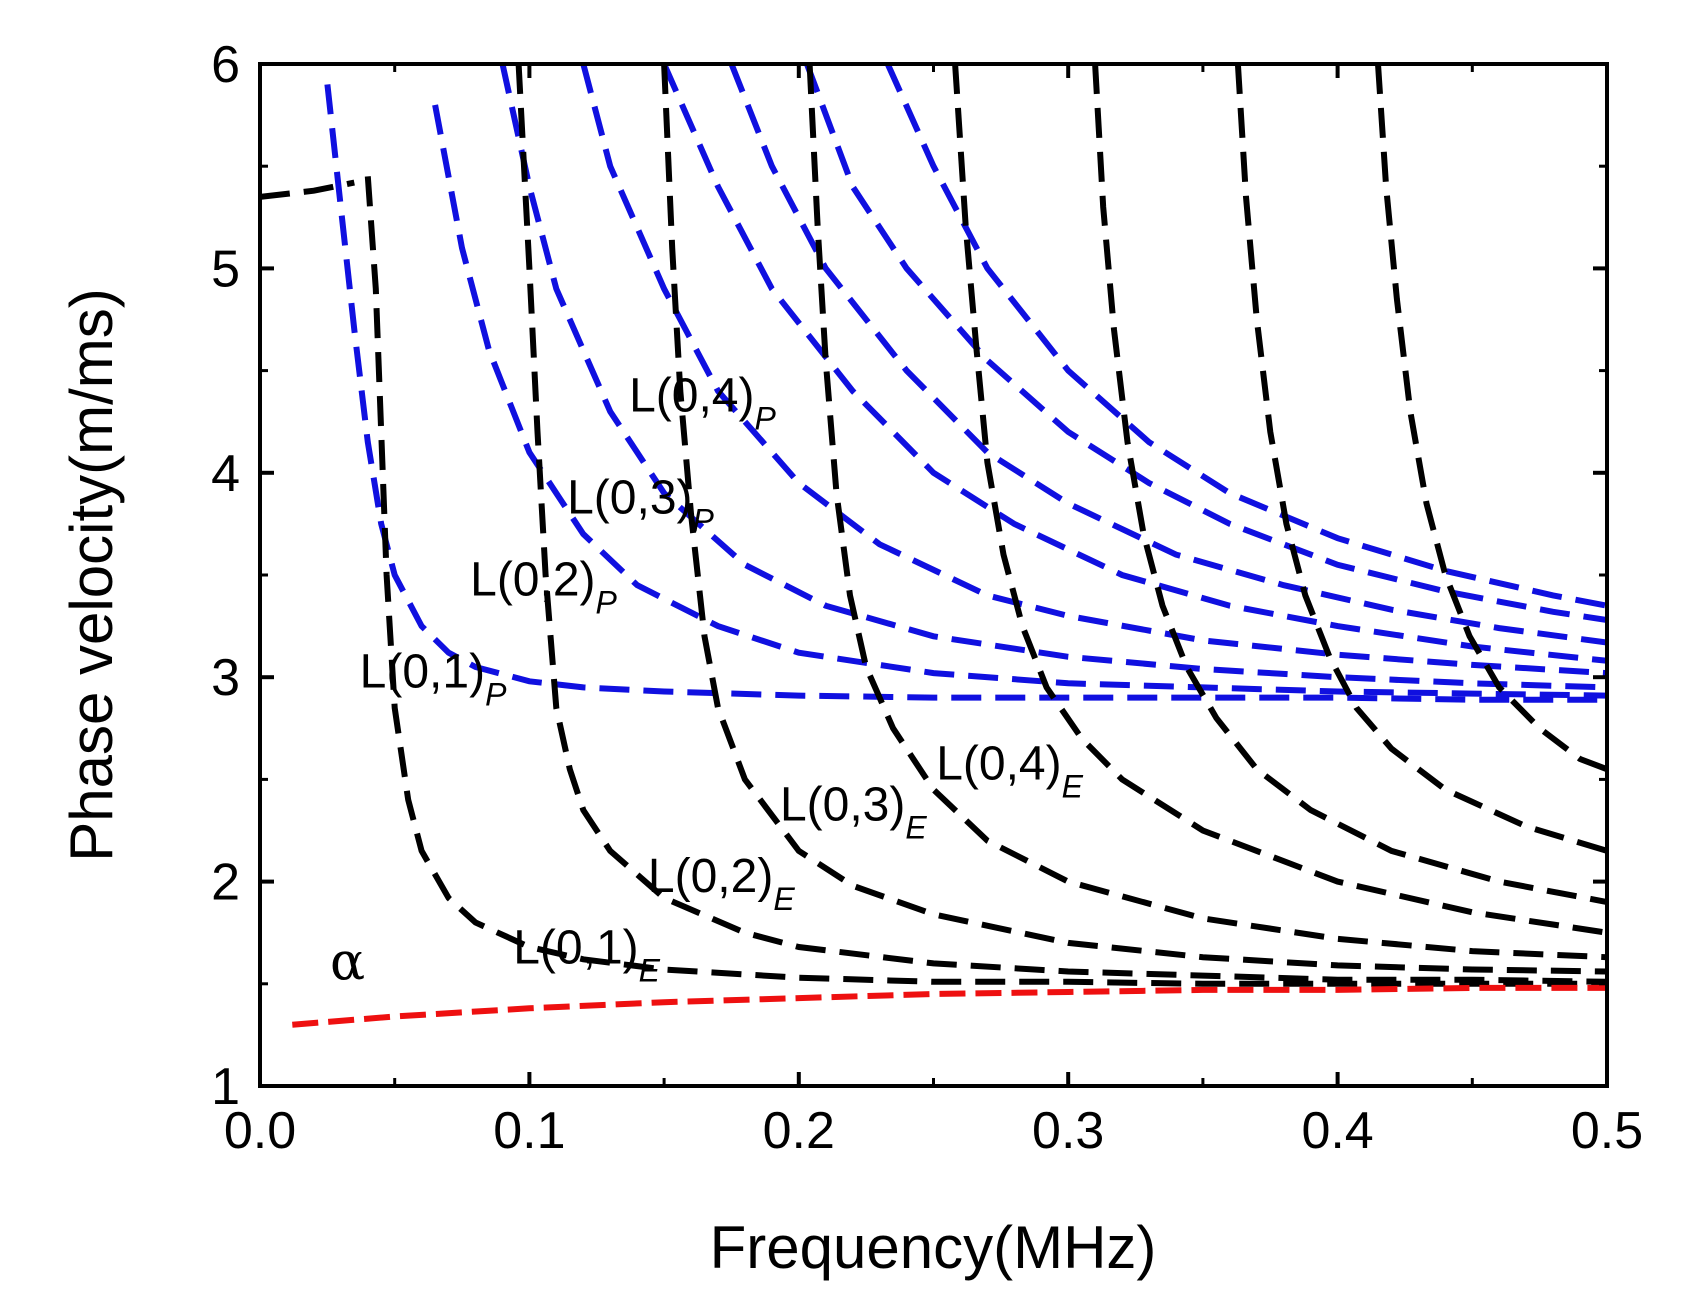  What do you see at coordinates (799, 1131) in the screenshot?
I see `x-tick-label: 0.2` at bounding box center [799, 1131].